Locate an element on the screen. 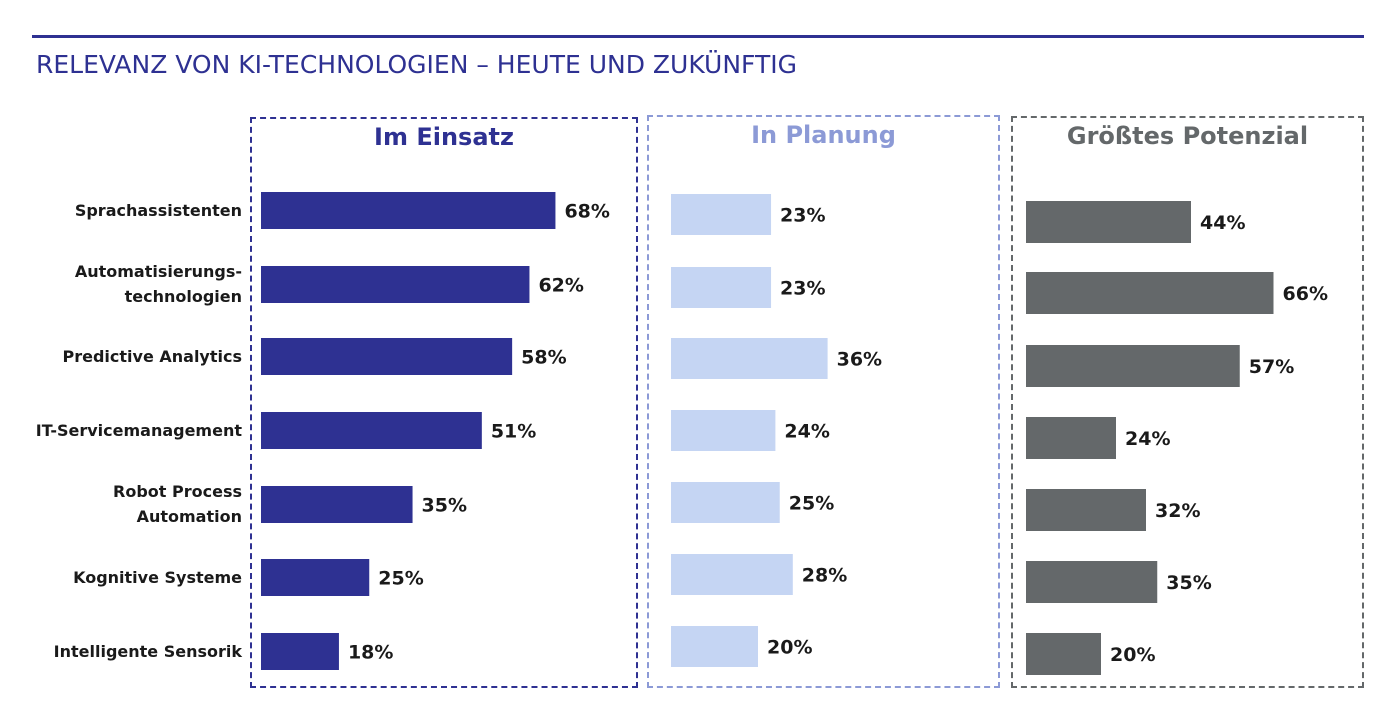 The image size is (1400, 723). bar-value-label: 58% is located at coordinates (543, 358).